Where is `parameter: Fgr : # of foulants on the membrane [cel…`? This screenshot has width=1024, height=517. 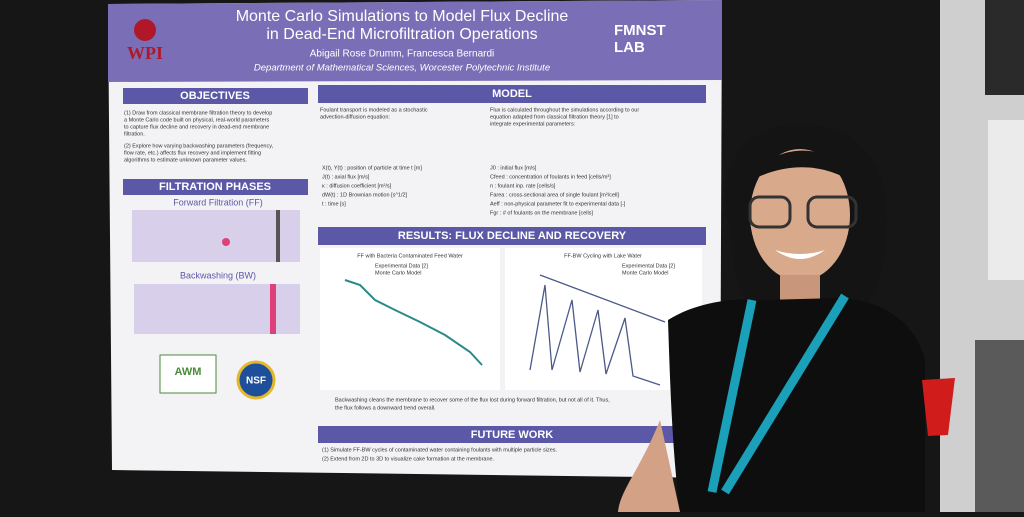 parameter: Fgr : # of foulants on the membrane [cel… is located at coordinates (541, 213).